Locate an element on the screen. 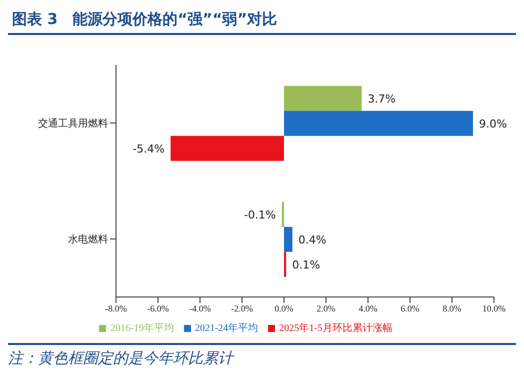  y-tick-label: 水电燃料 is located at coordinates (88, 240).